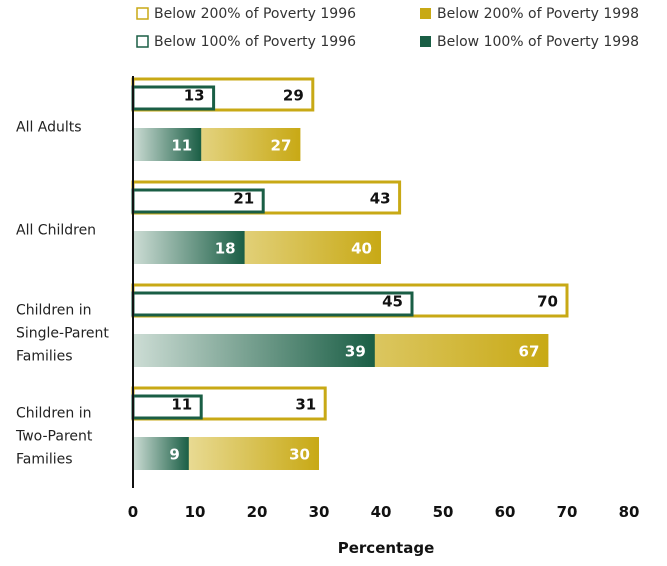 This screenshot has height=566, width=667. I want to click on label-100pct-1998-2: 39, so click(355, 352).